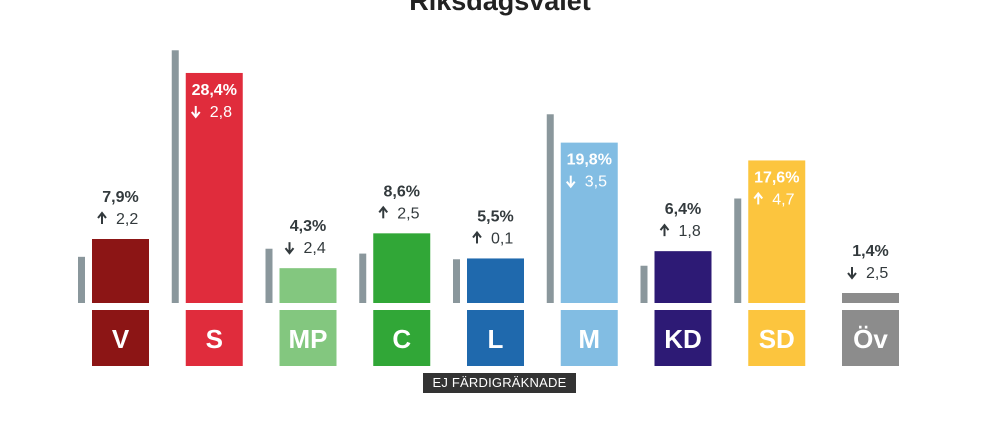 The width and height of the screenshot is (1000, 435). Describe the element at coordinates (500, 8) in the screenshot. I see `chart-title: Riksdagsvalet` at that location.